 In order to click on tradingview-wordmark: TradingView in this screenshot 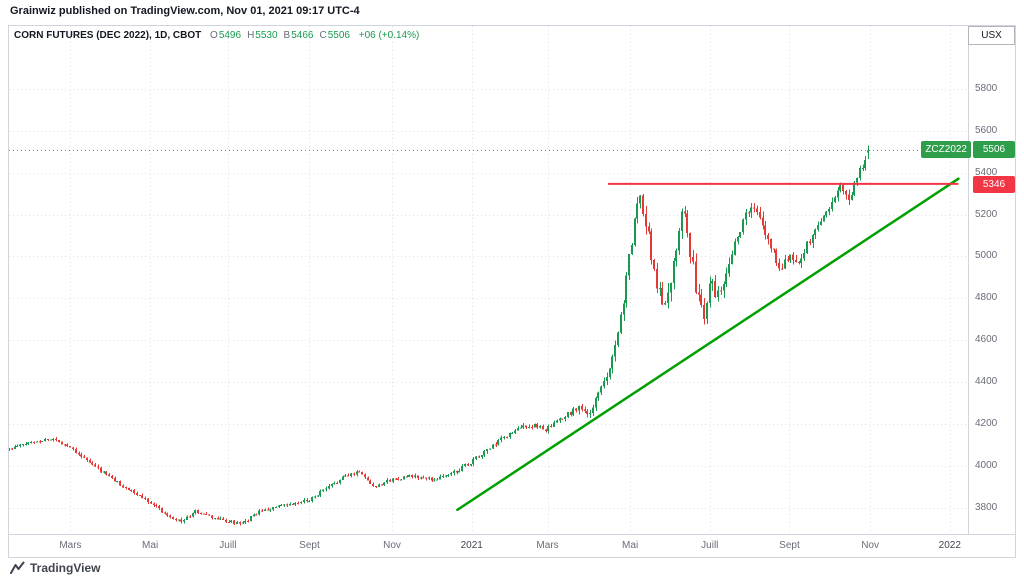, I will do `click(65, 568)`.